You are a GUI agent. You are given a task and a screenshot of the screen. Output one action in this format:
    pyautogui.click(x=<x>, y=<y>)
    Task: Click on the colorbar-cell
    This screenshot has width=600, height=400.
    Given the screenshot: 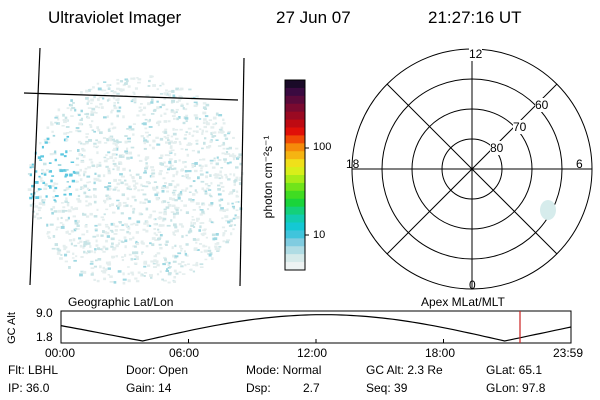 What is the action you would take?
    pyautogui.click(x=295, y=100)
    